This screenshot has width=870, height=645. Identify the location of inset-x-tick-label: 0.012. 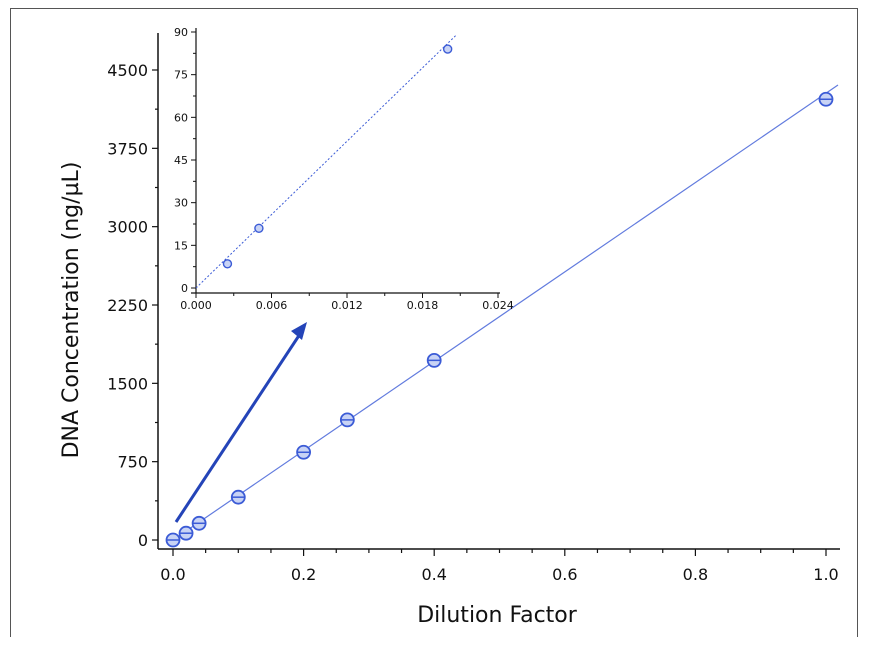
(347, 305).